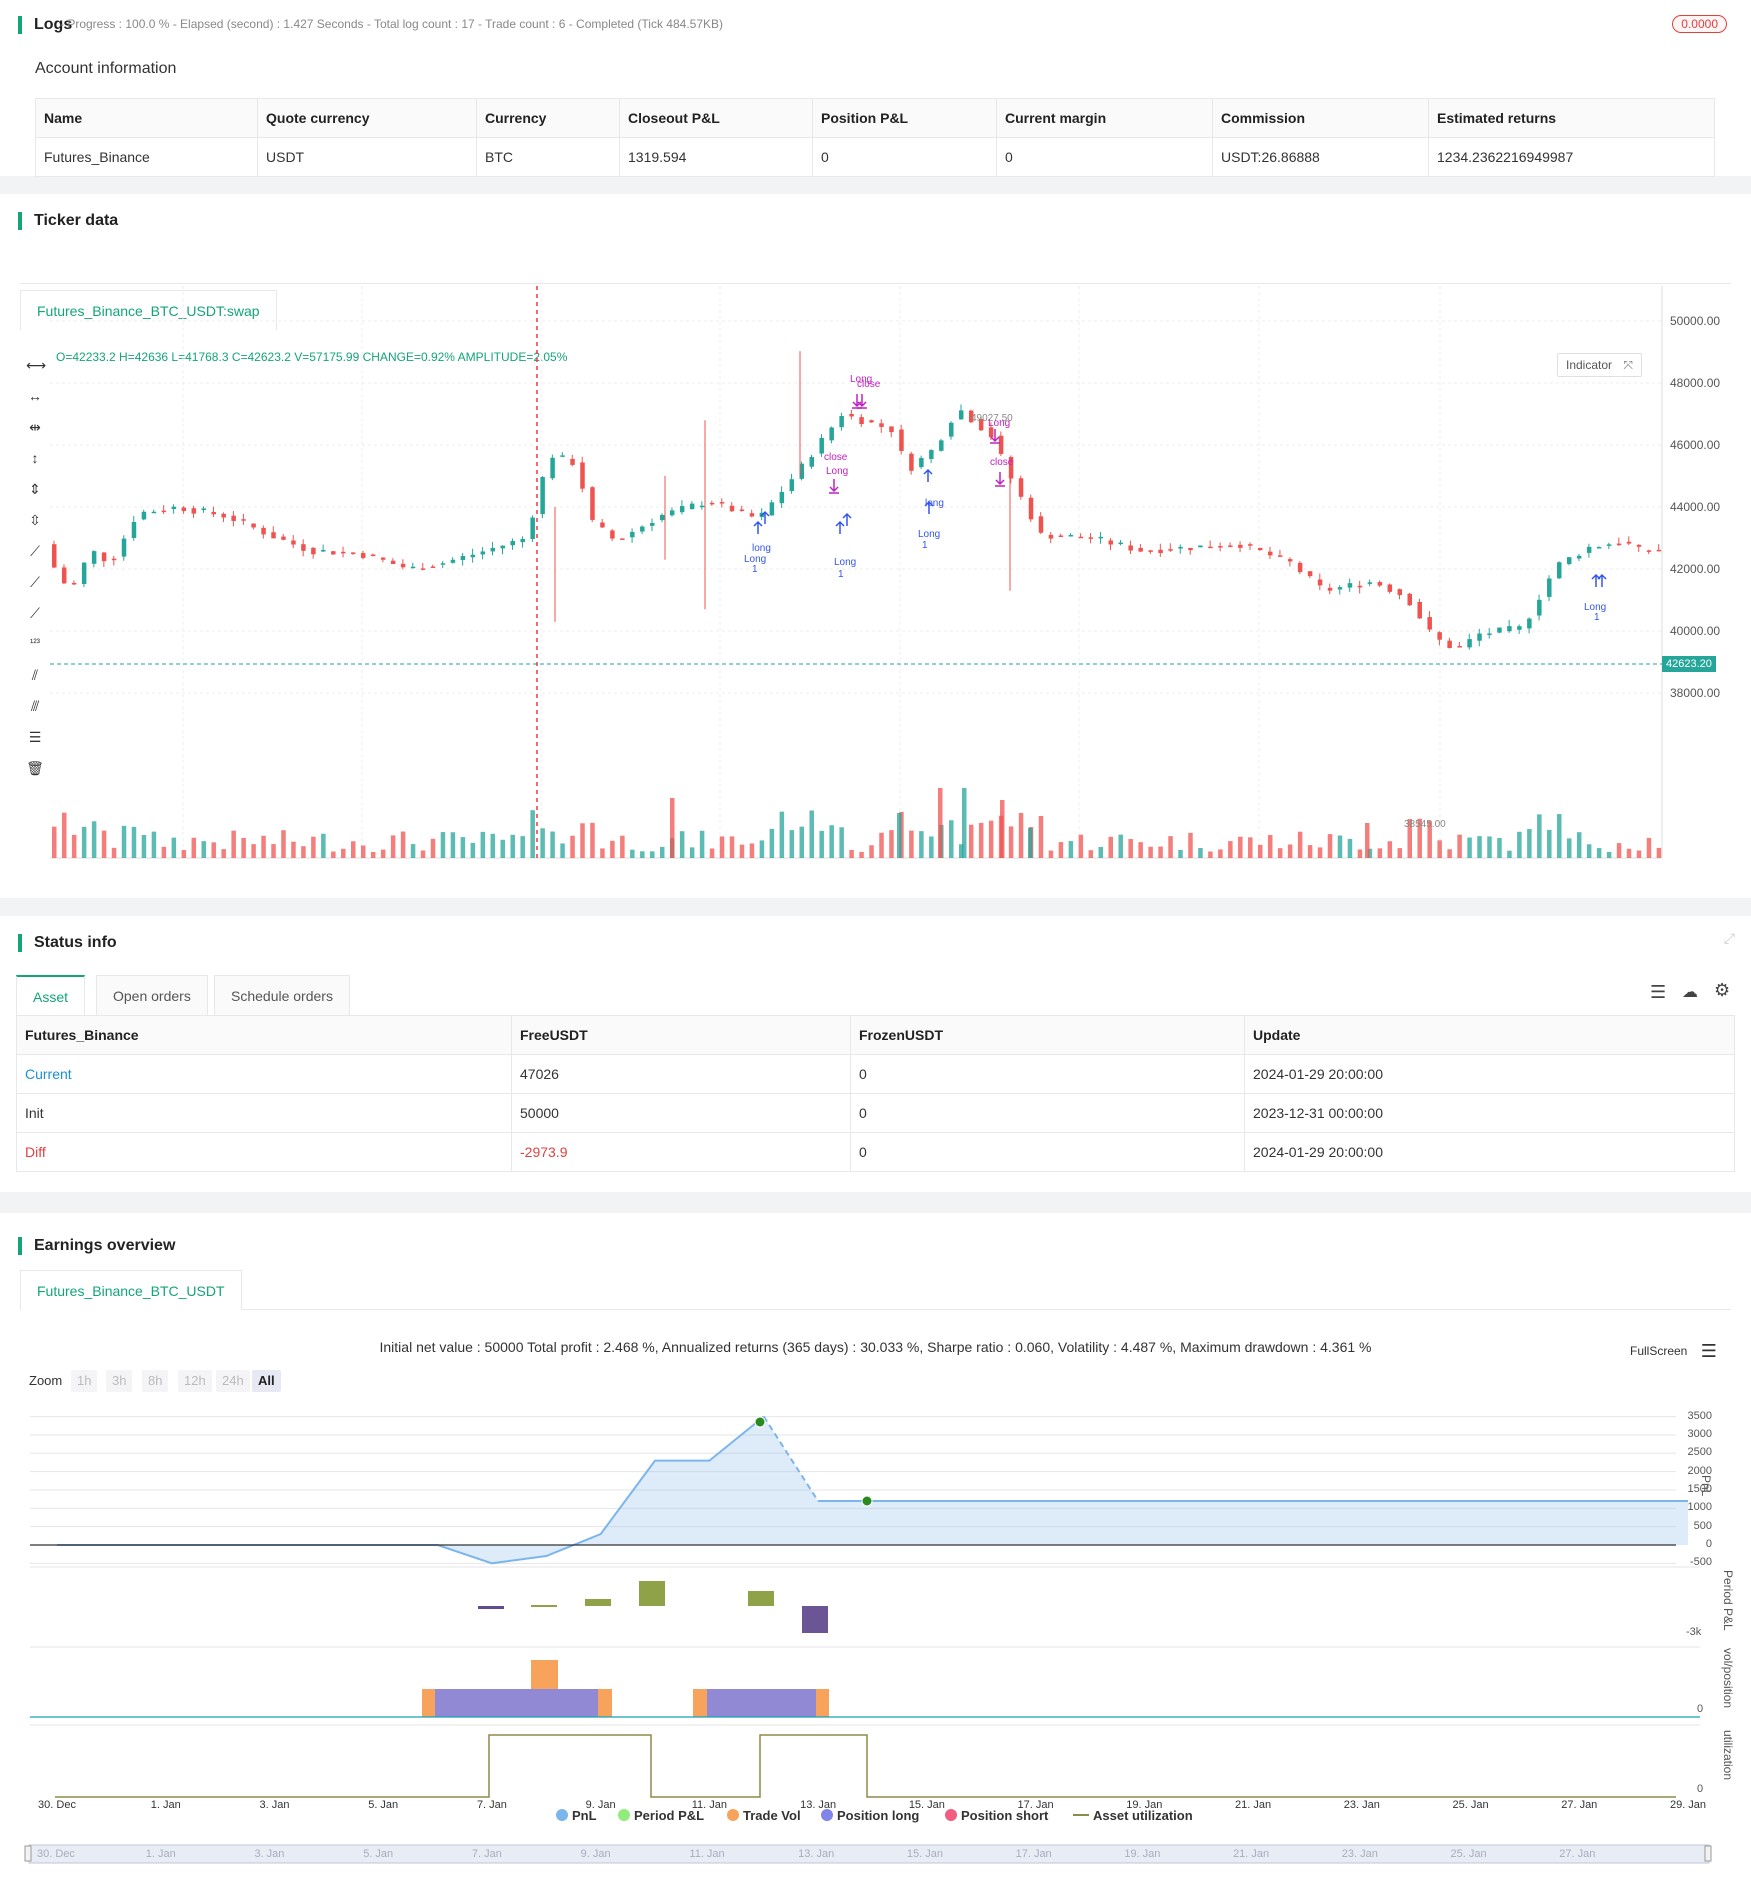  Describe the element at coordinates (233, 1381) in the screenshot. I see `zoom-24h-button: 24h` at that location.